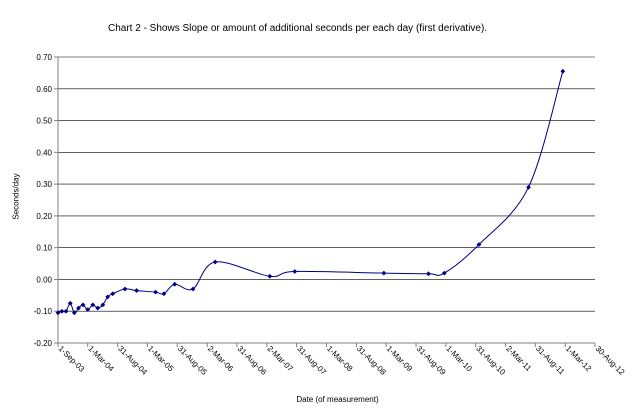  Describe the element at coordinates (280, 359) in the screenshot. I see `x-tick-label: 2-Mar-07` at that location.